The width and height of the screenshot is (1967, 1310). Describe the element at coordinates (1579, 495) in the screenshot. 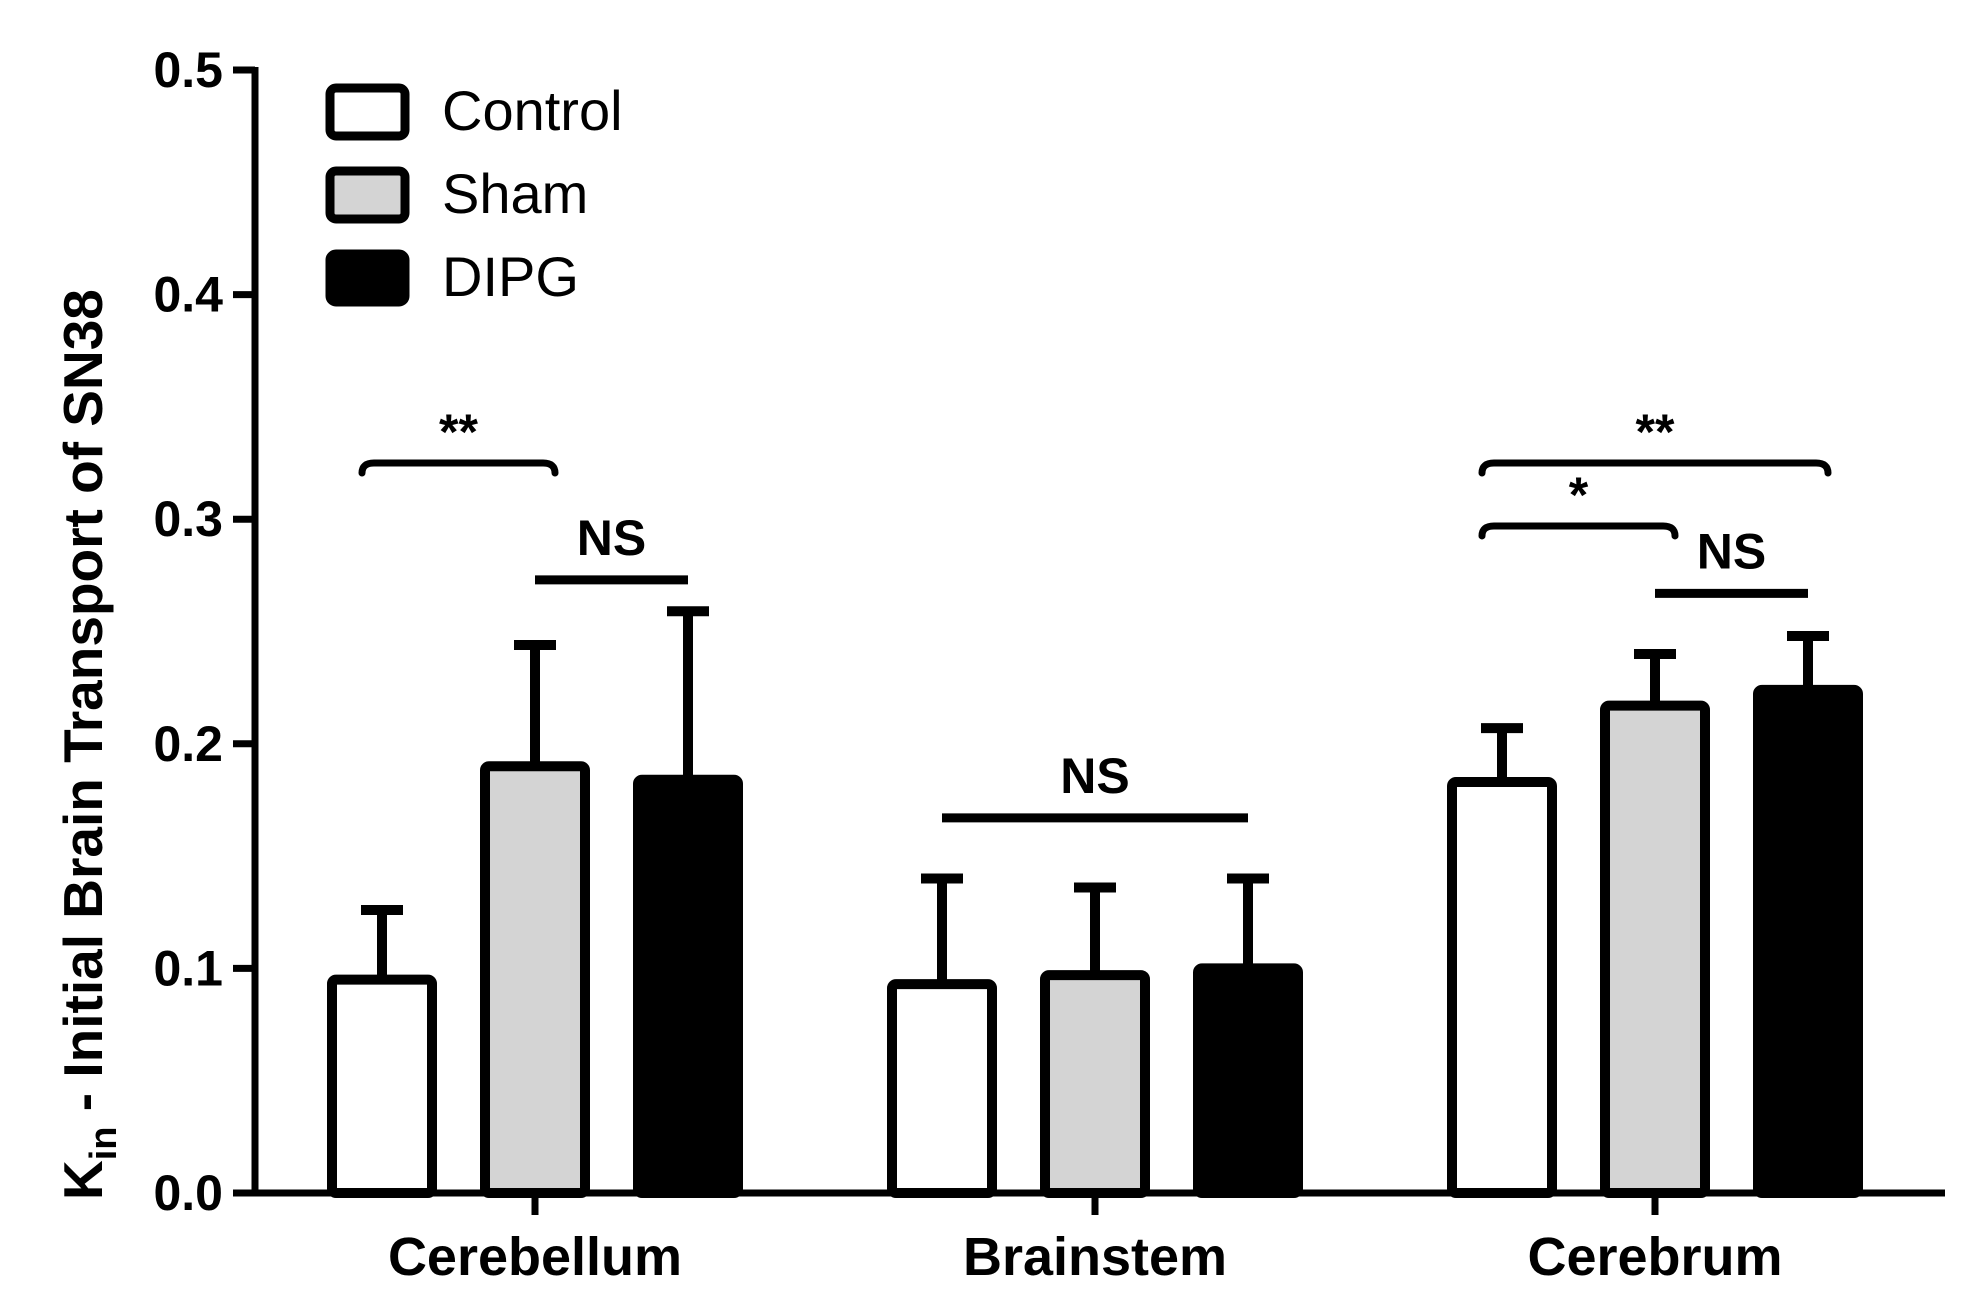

I see `significance-label: *` at that location.